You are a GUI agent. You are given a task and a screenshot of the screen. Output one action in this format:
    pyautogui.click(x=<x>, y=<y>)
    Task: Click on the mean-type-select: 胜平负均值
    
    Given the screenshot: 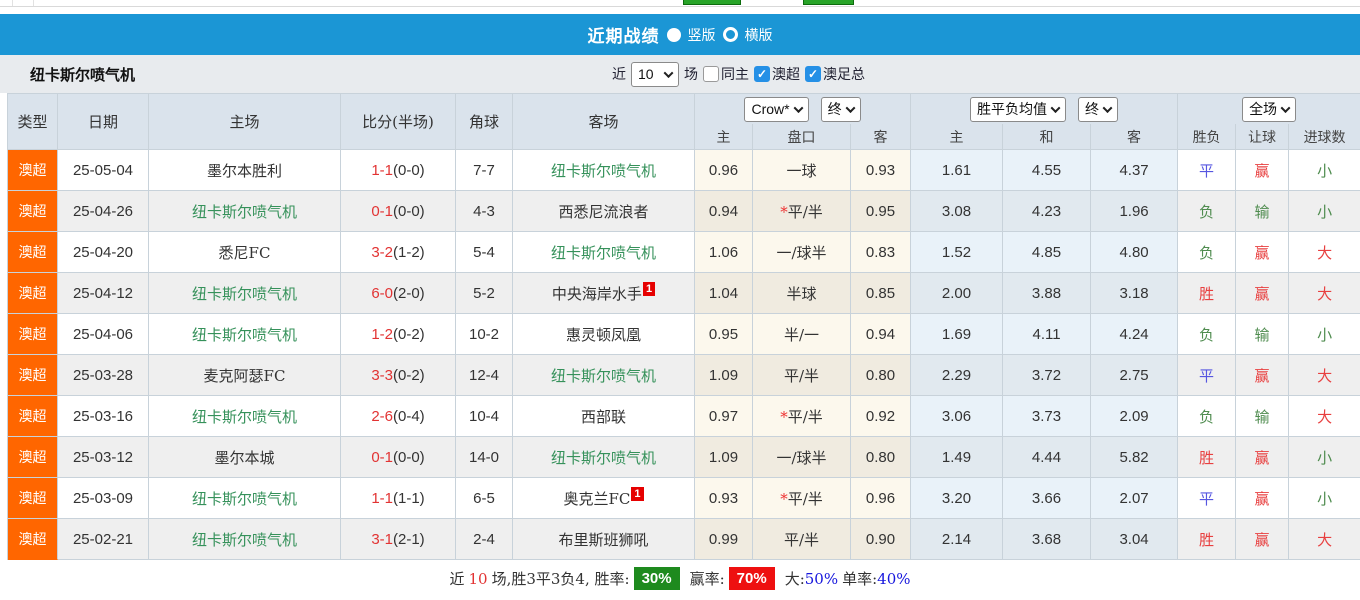 What is the action you would take?
    pyautogui.click(x=1018, y=109)
    